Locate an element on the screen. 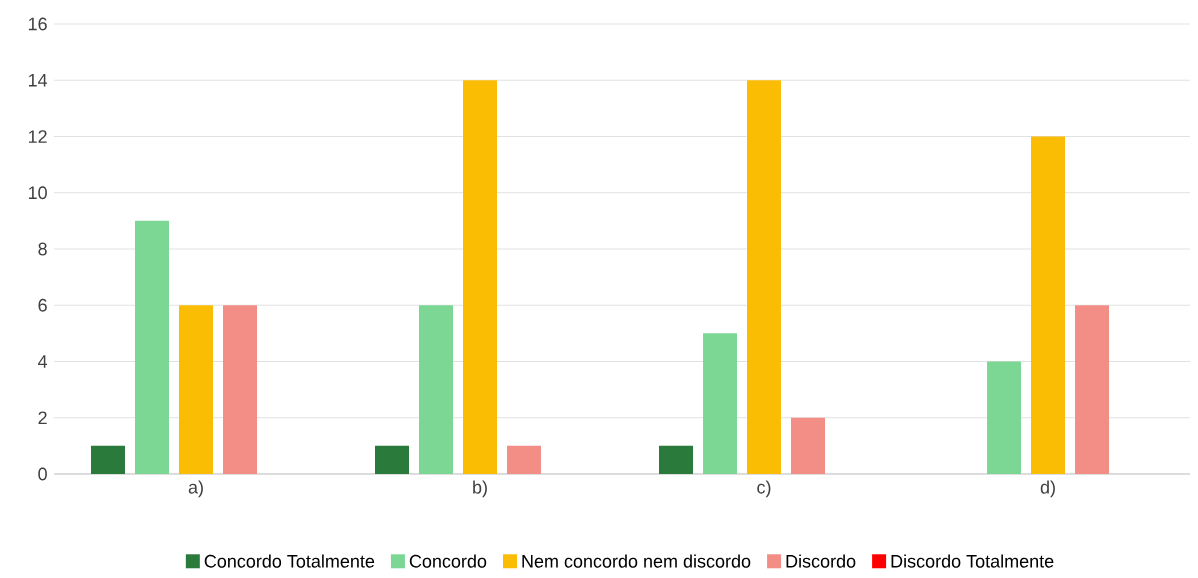 The height and width of the screenshot is (578, 1198). legend-label: Concordo Totalmente is located at coordinates (289, 561).